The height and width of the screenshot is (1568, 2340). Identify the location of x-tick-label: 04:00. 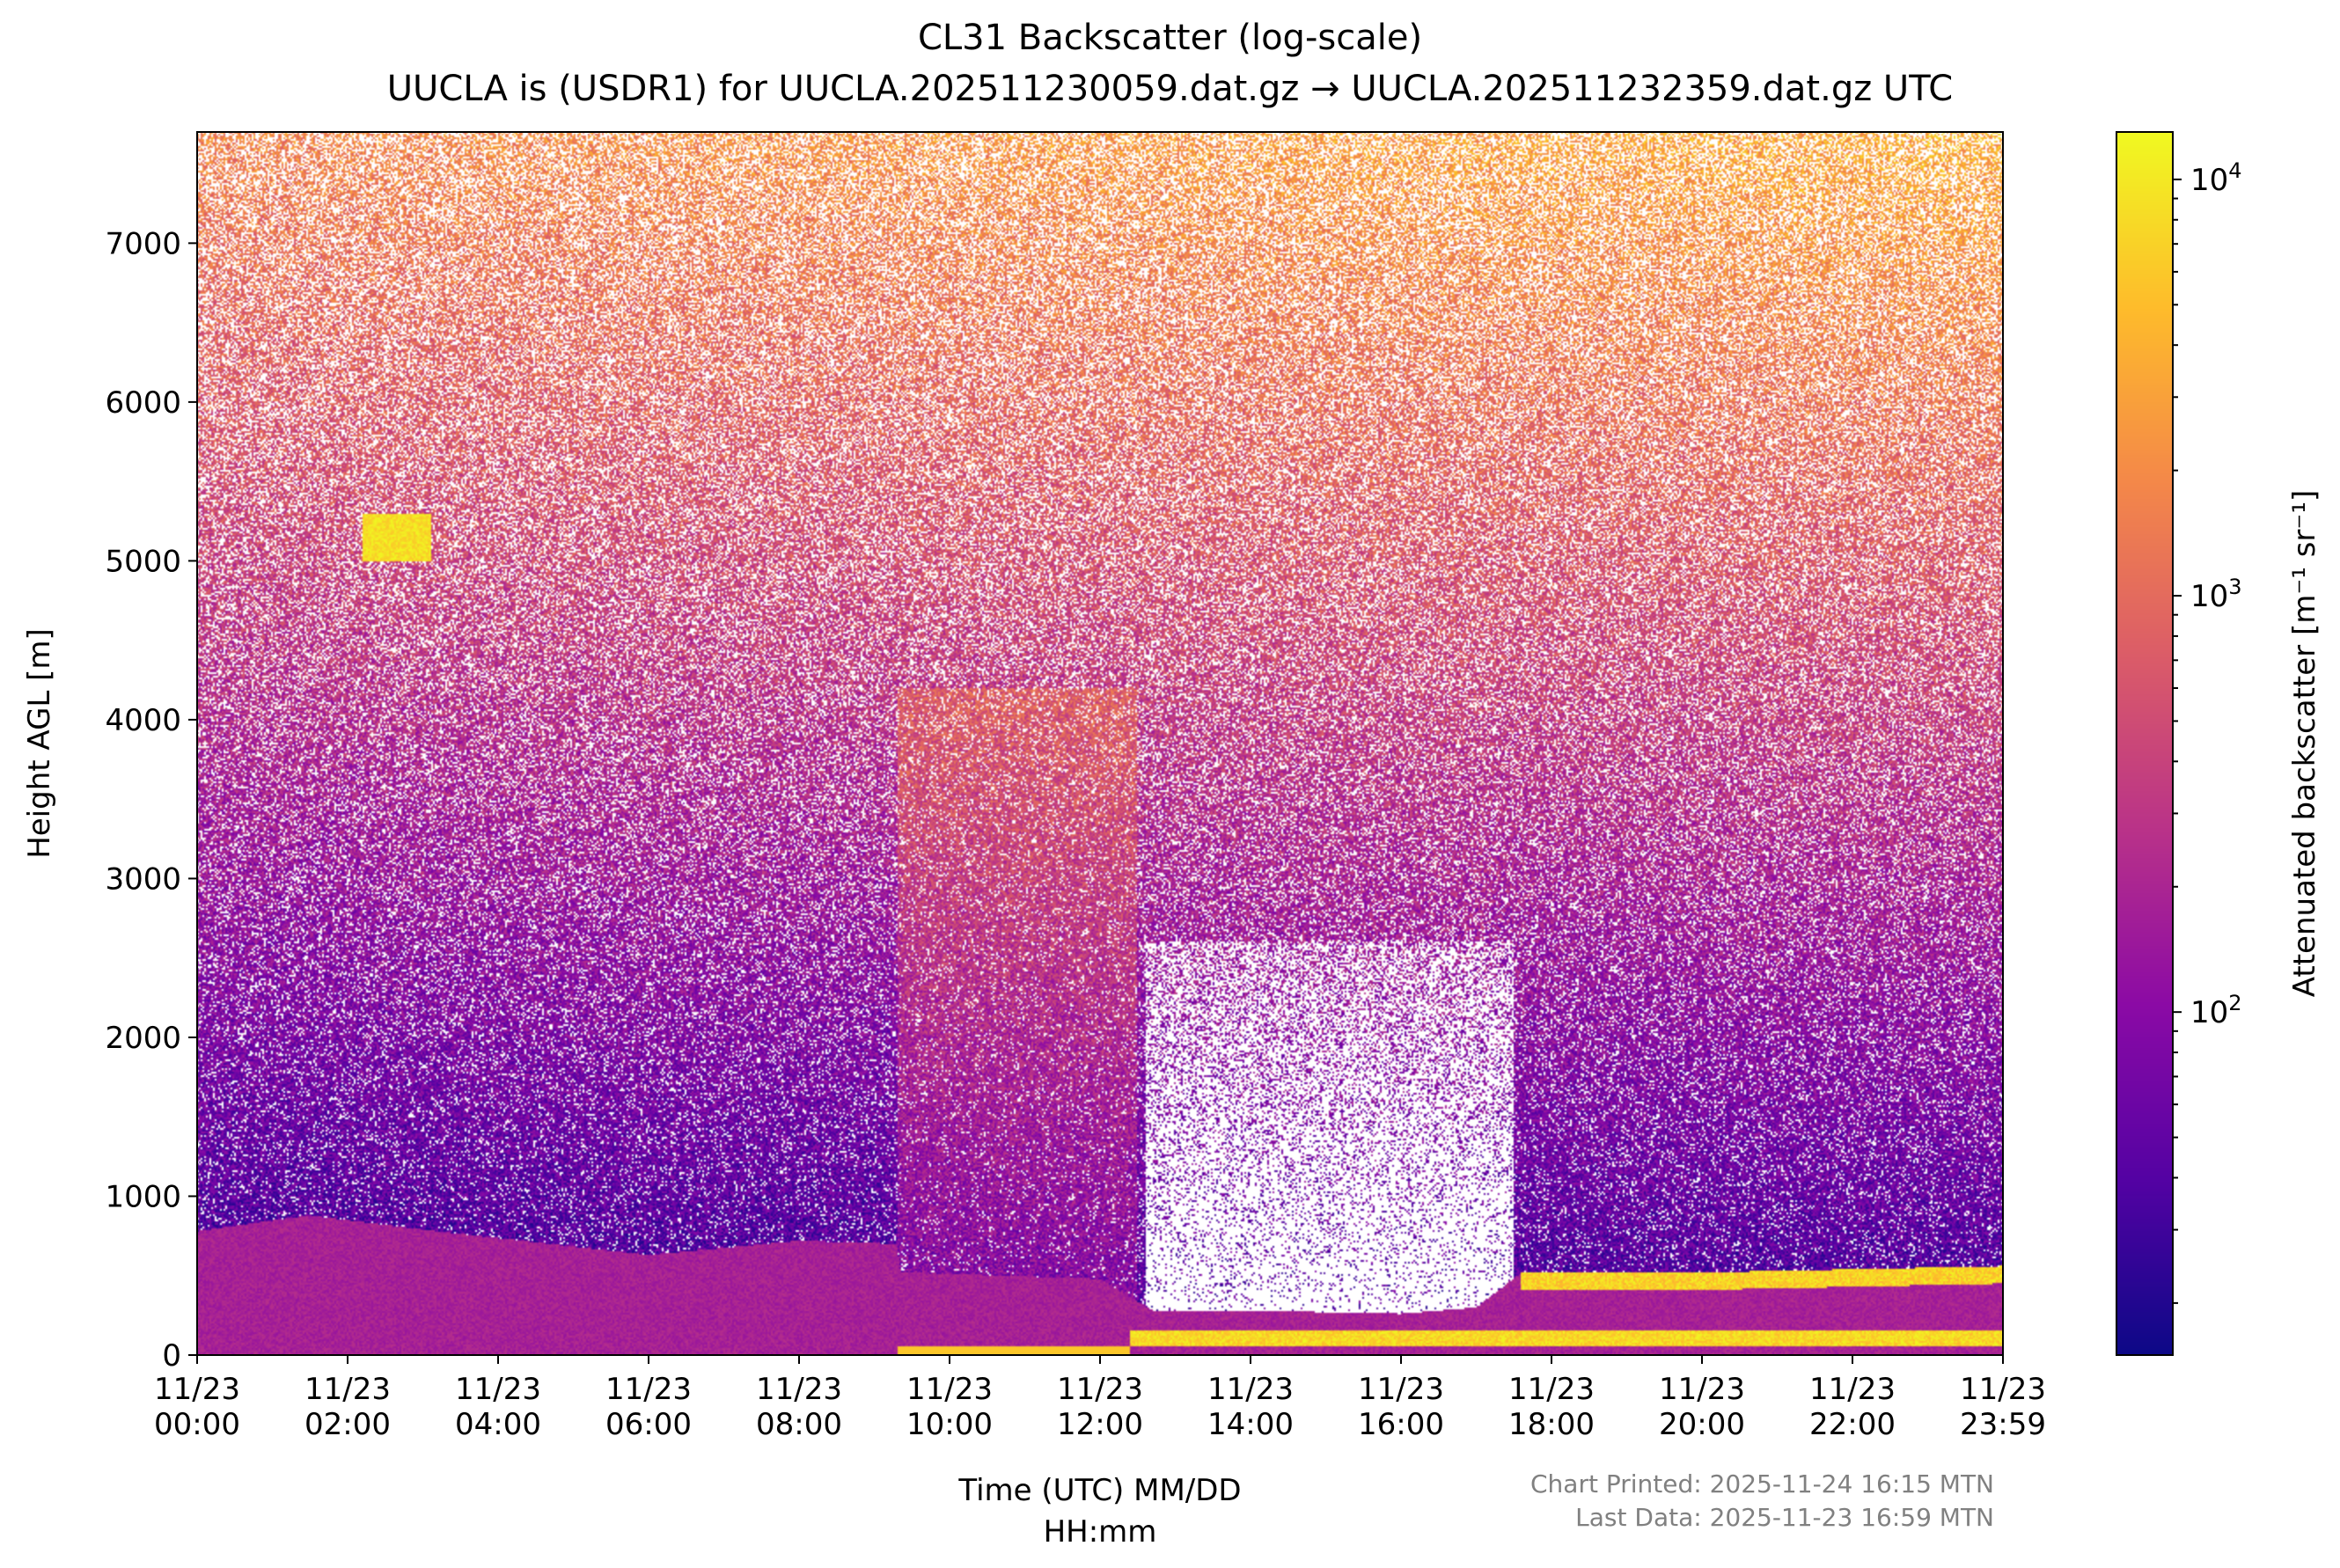
(498, 1424).